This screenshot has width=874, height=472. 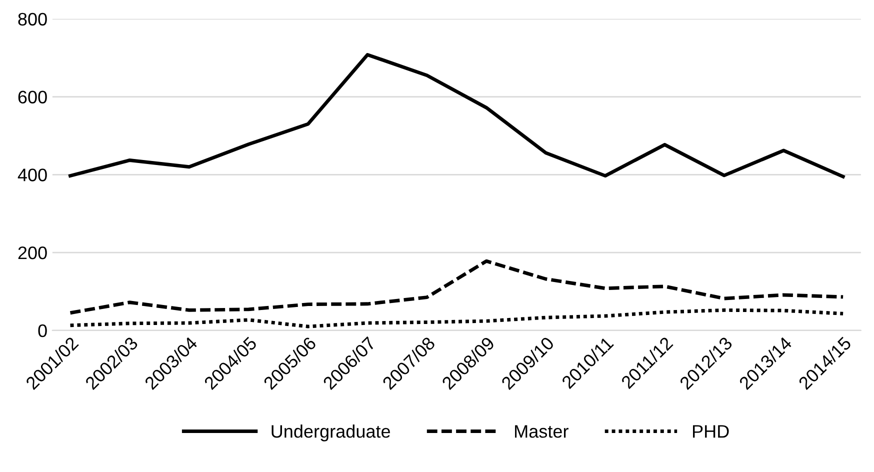 I want to click on legend-label: Master, so click(x=541, y=431).